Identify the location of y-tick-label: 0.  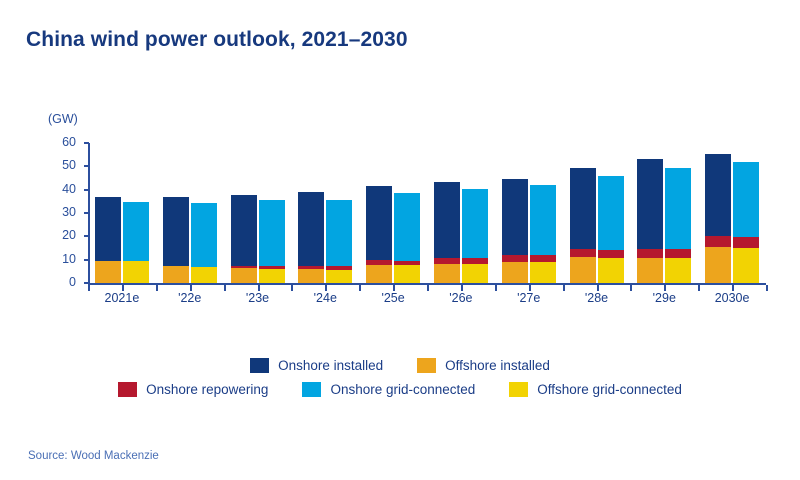
(72, 282).